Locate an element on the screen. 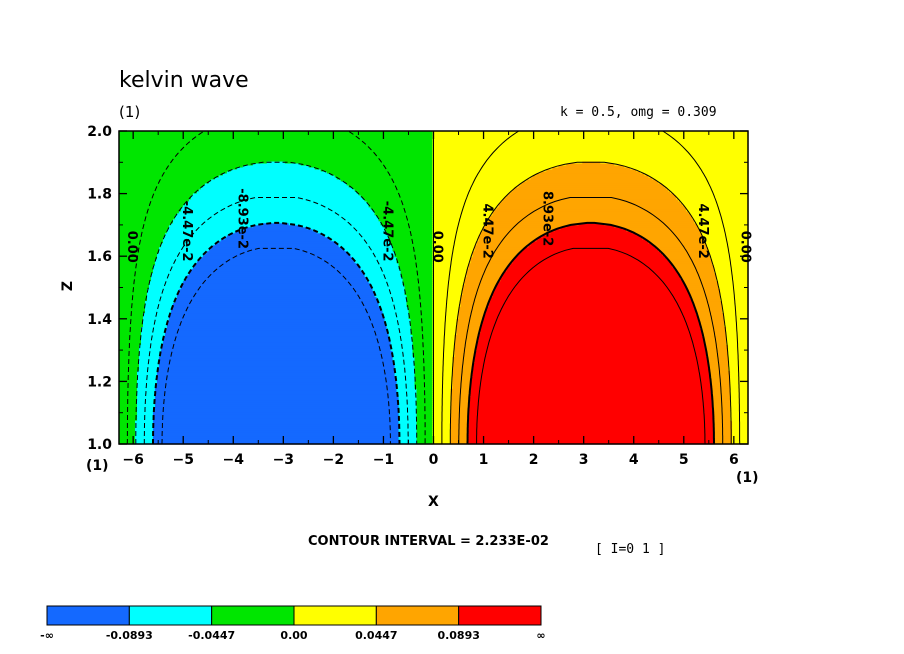  chart-subtitle-right: k = 0.5, omg = 0.309 is located at coordinates (638, 112).